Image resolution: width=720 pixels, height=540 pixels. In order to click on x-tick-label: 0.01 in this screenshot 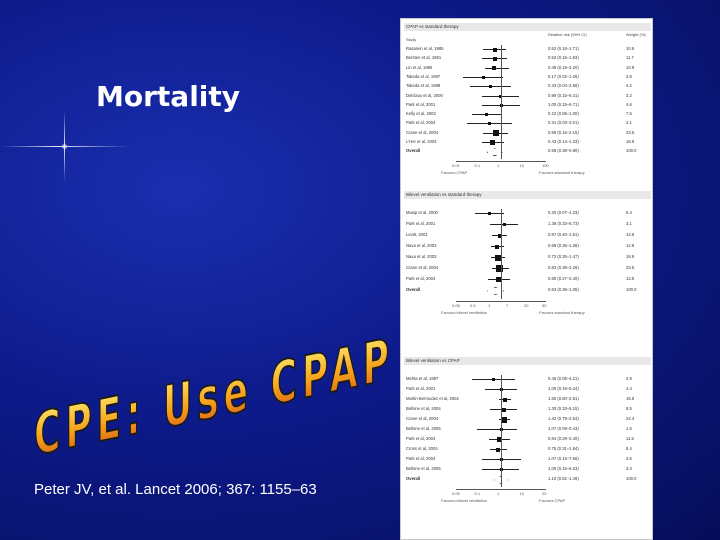, I will do `click(456, 165)`.